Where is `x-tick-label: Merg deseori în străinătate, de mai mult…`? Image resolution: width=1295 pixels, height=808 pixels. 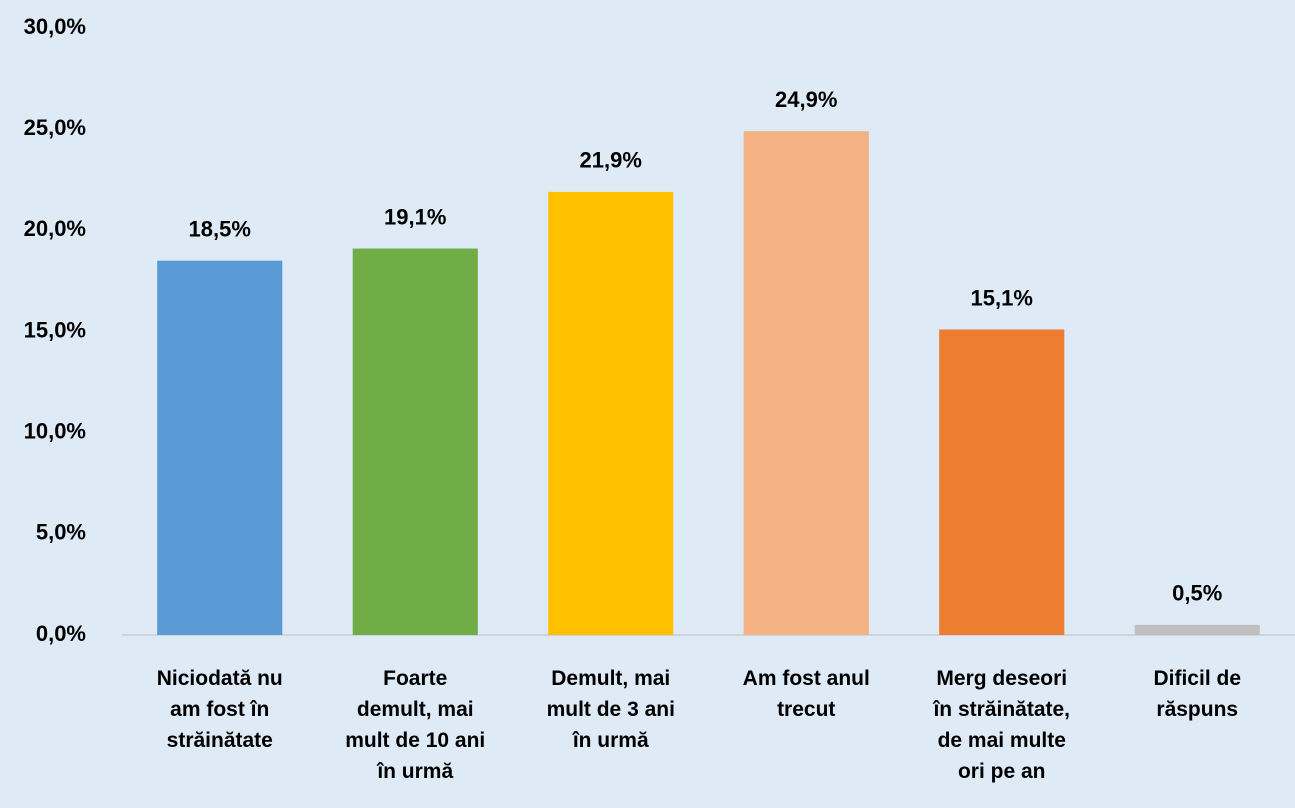
x-tick-label: Merg deseori în străinătate, de mai mult… is located at coordinates (1002, 725).